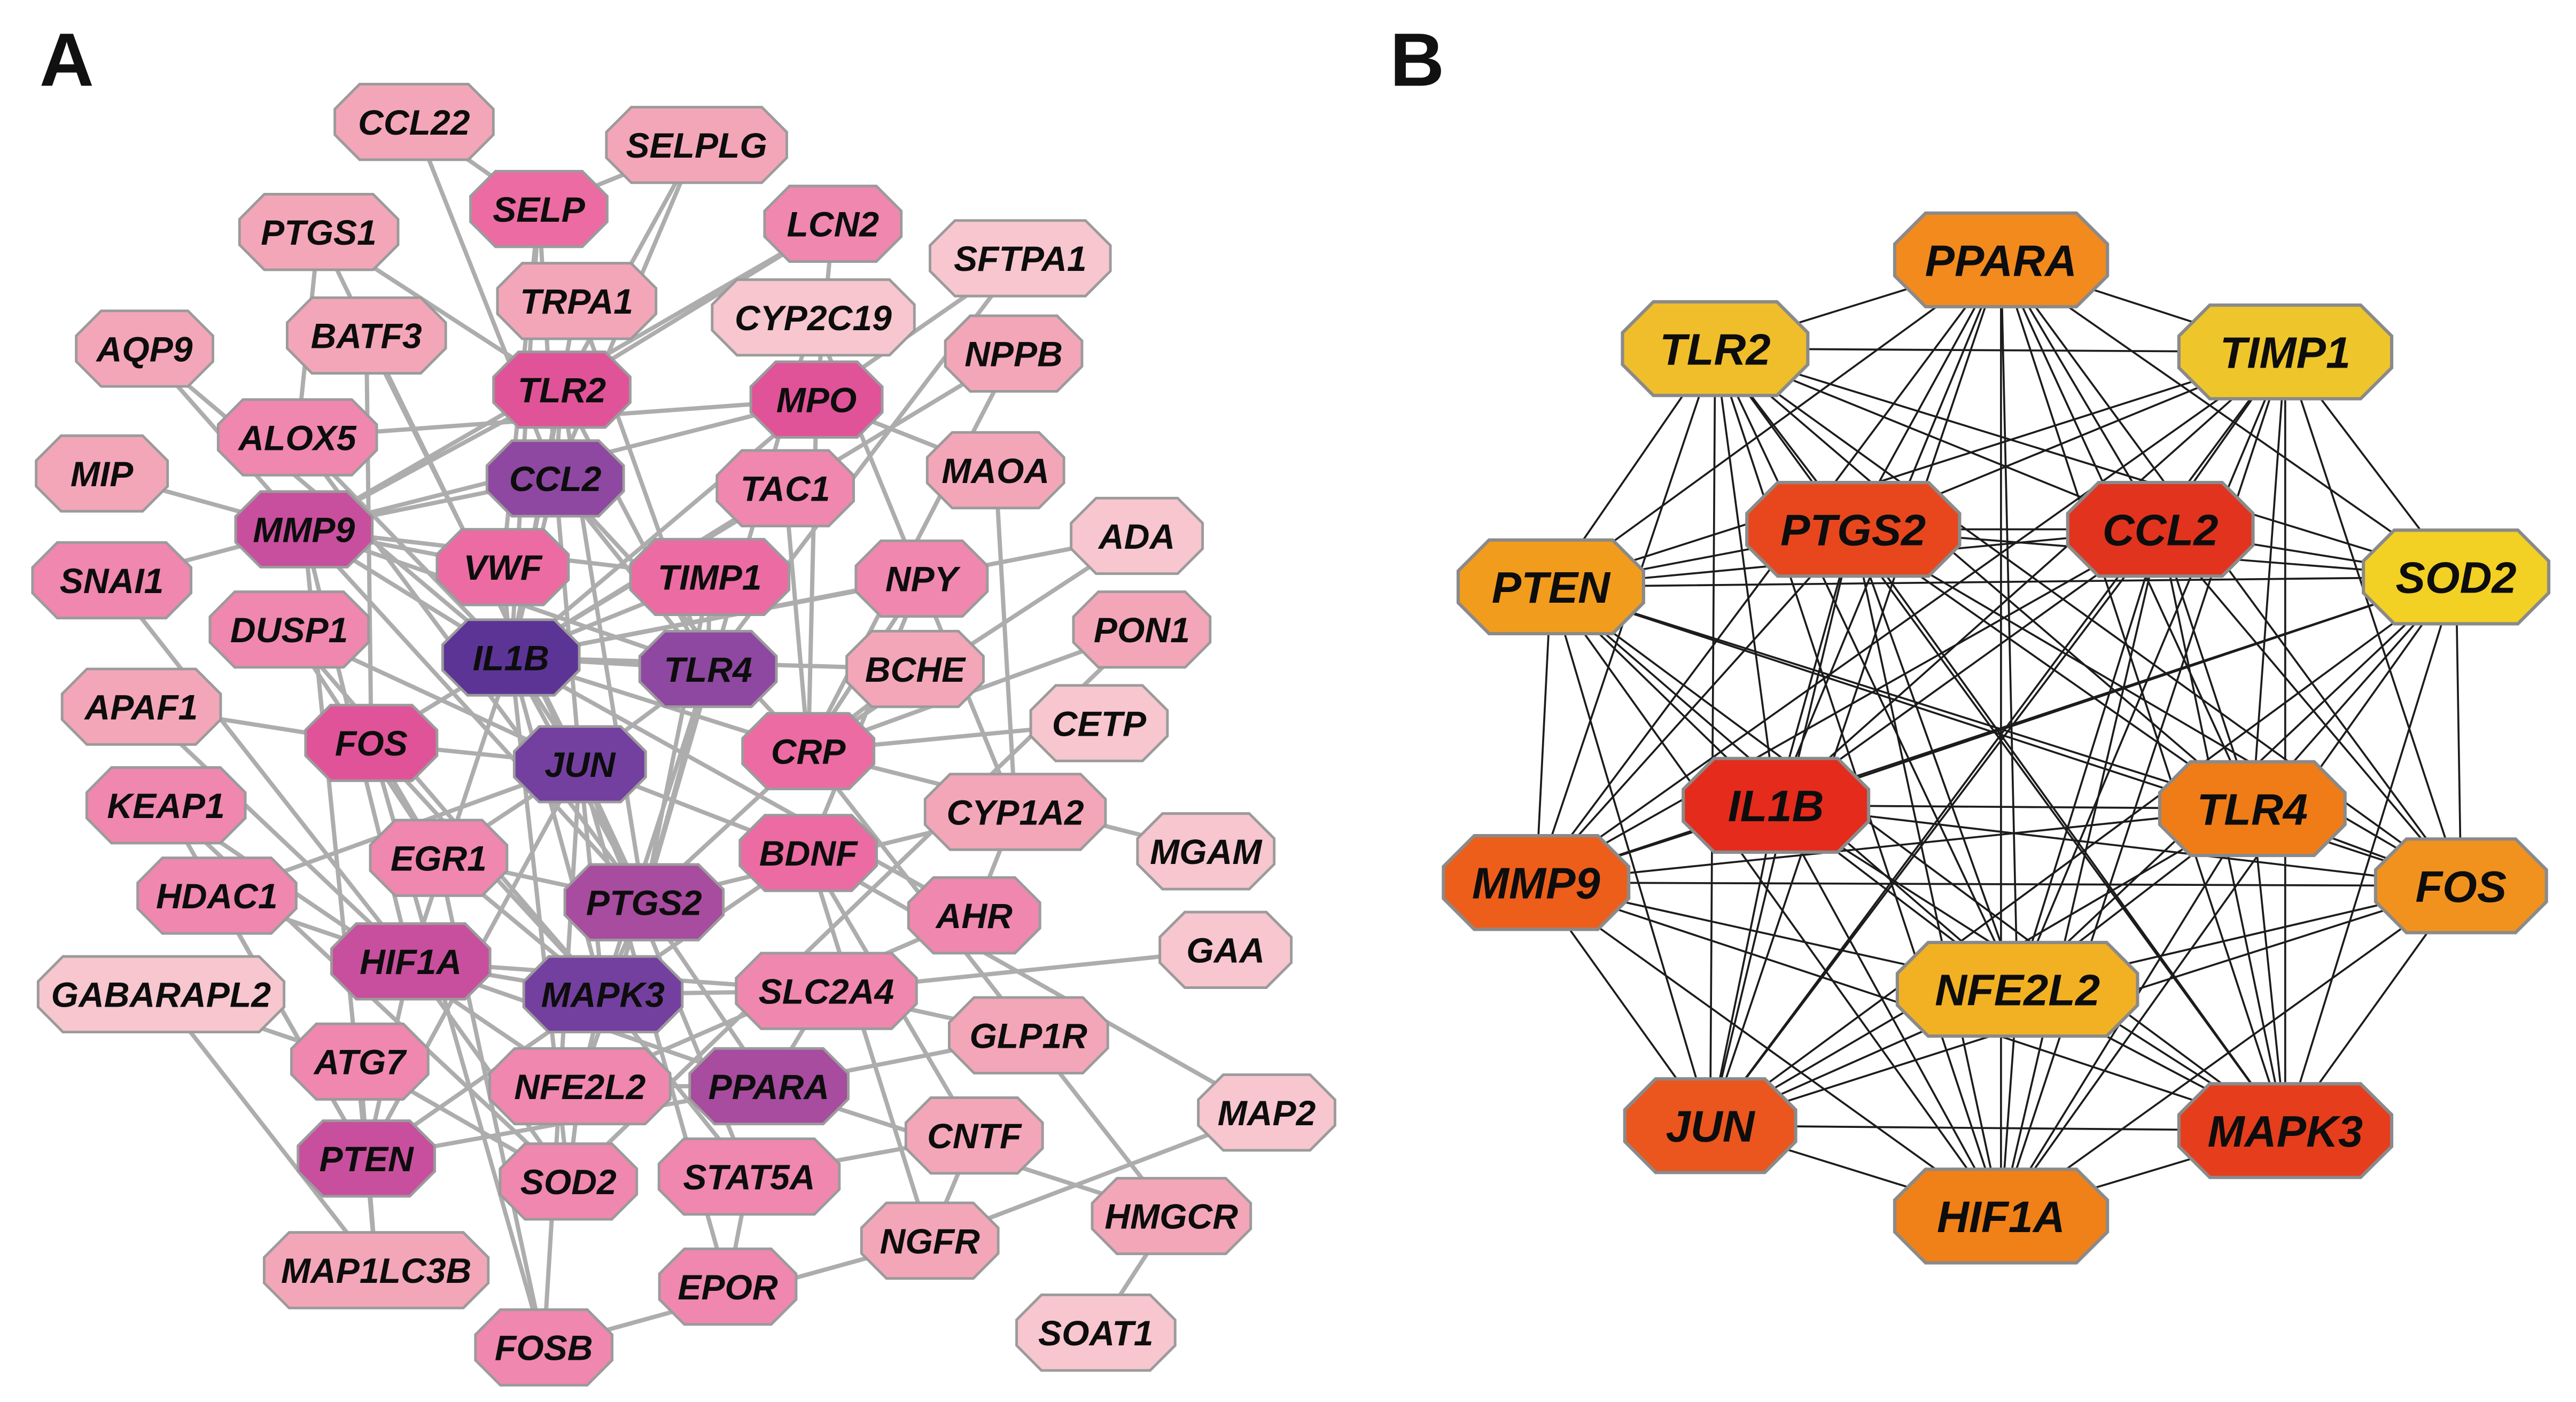 Image resolution: width=2576 pixels, height=1402 pixels. I want to click on node-fosb: FOSB, so click(544, 1347).